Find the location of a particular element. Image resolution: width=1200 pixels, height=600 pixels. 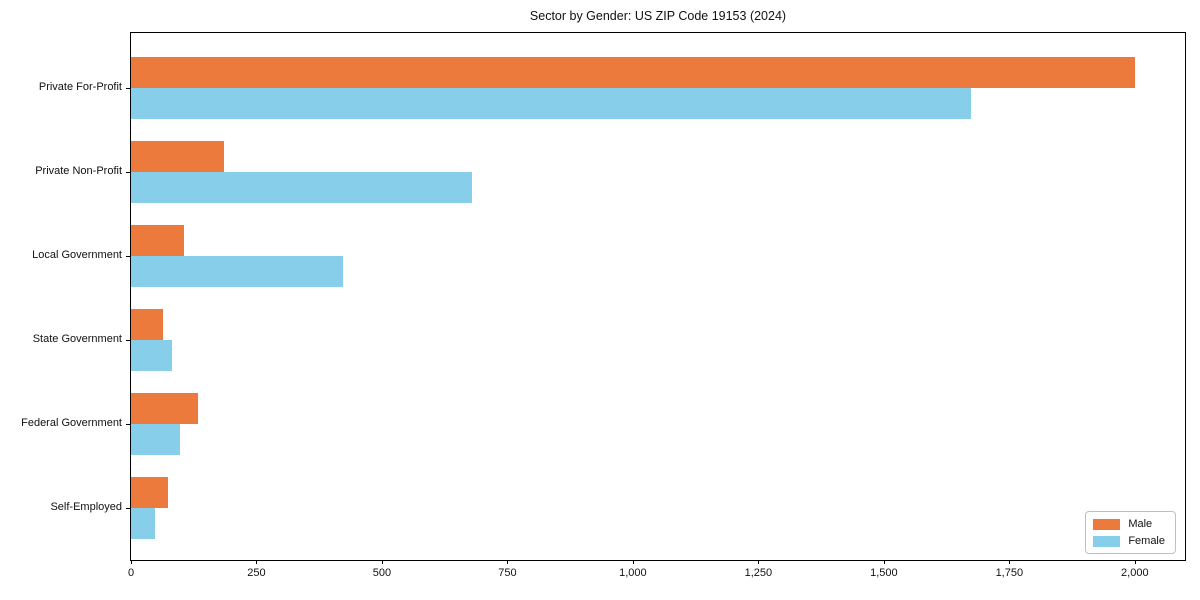

legend-item-female: Female is located at coordinates (1129, 541).